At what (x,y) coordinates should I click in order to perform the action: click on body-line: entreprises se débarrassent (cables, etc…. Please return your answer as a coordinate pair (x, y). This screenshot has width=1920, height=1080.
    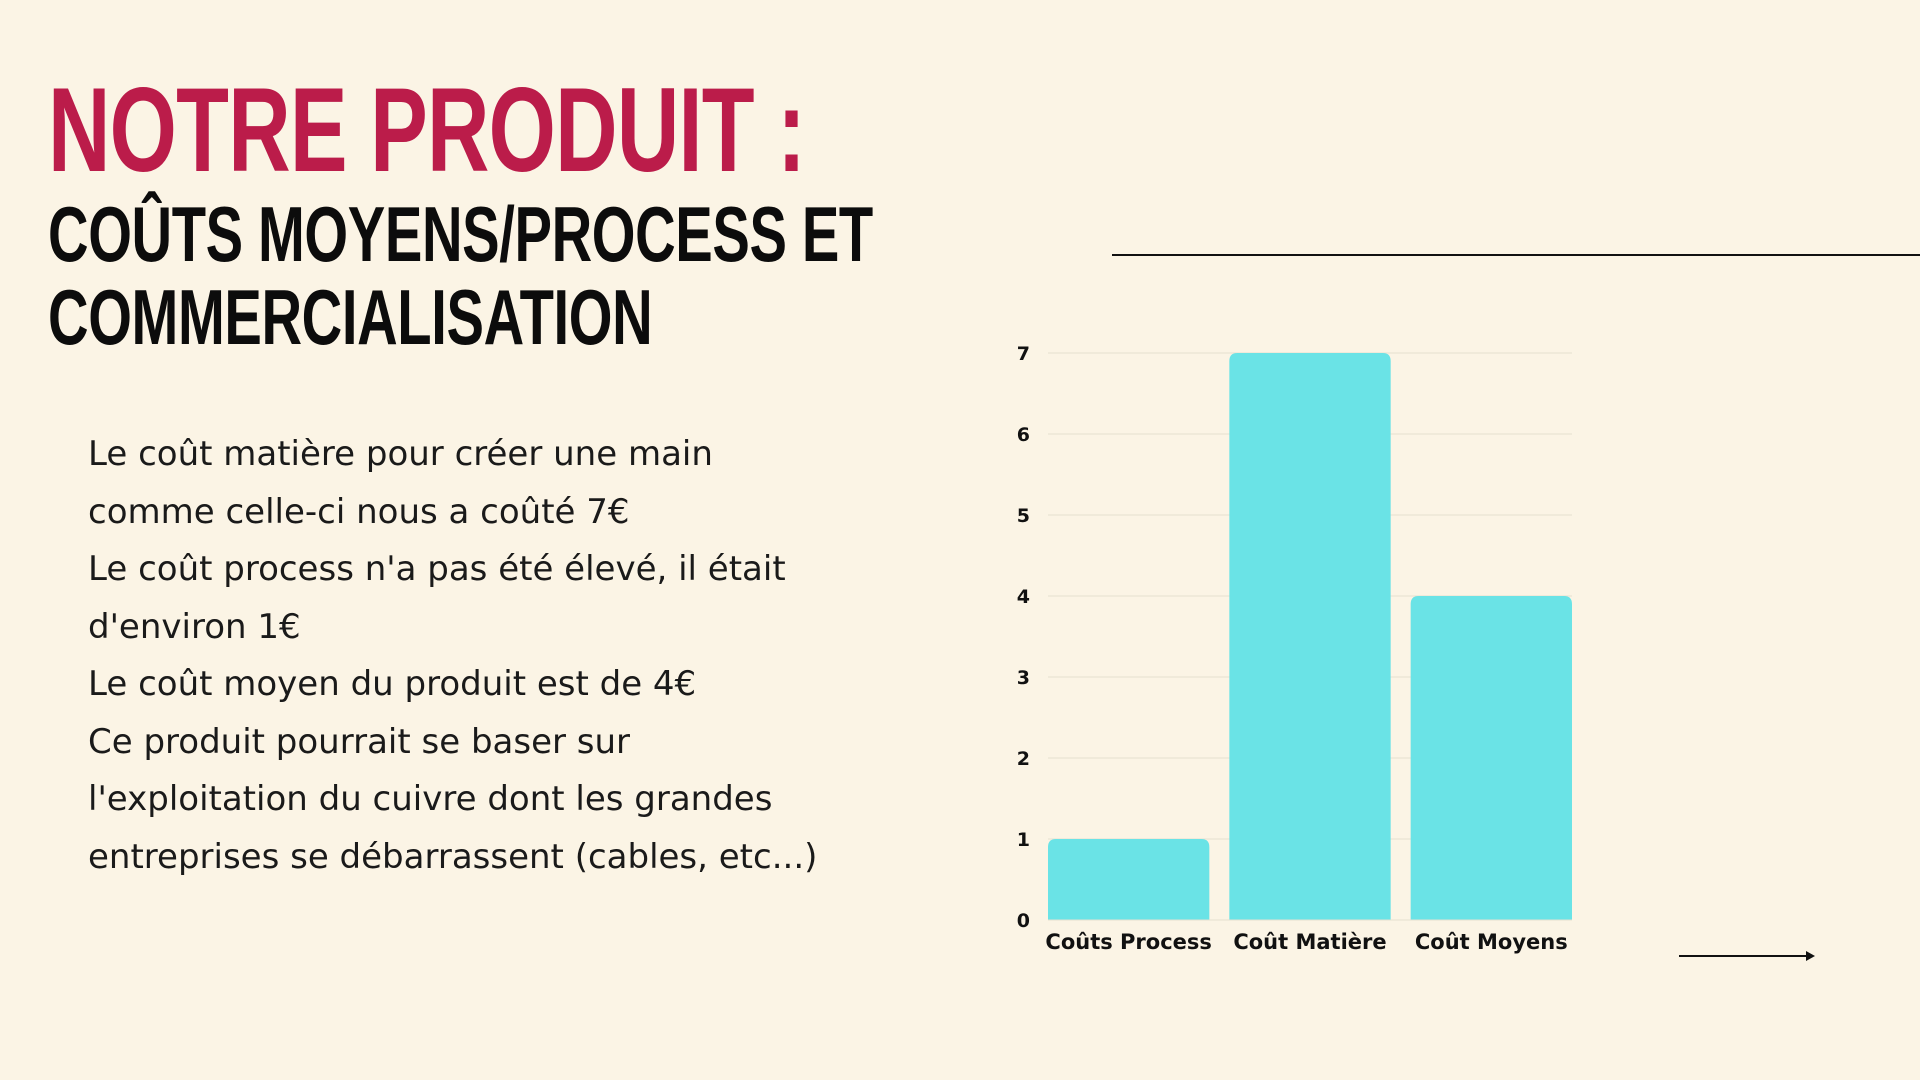
    Looking at the image, I should click on (453, 856).